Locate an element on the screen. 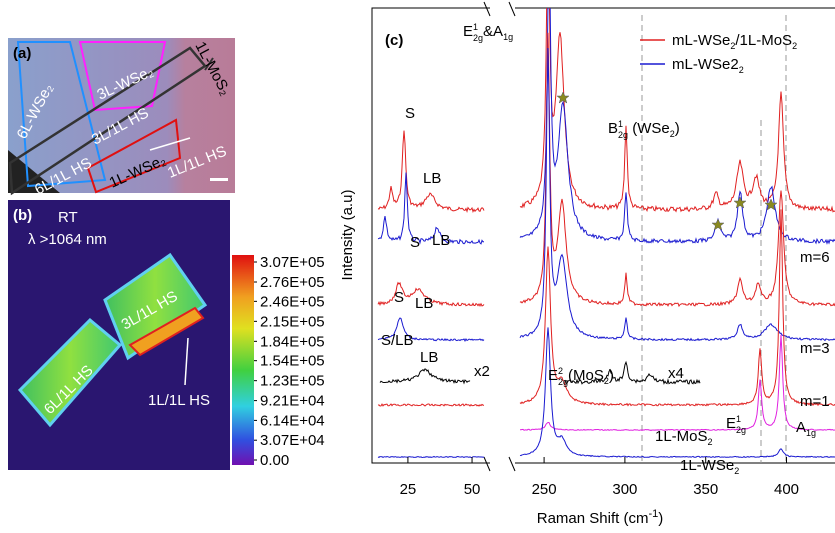 The height and width of the screenshot is (533, 835). colorbar-label: 1.54E+05 is located at coordinates (292, 361).